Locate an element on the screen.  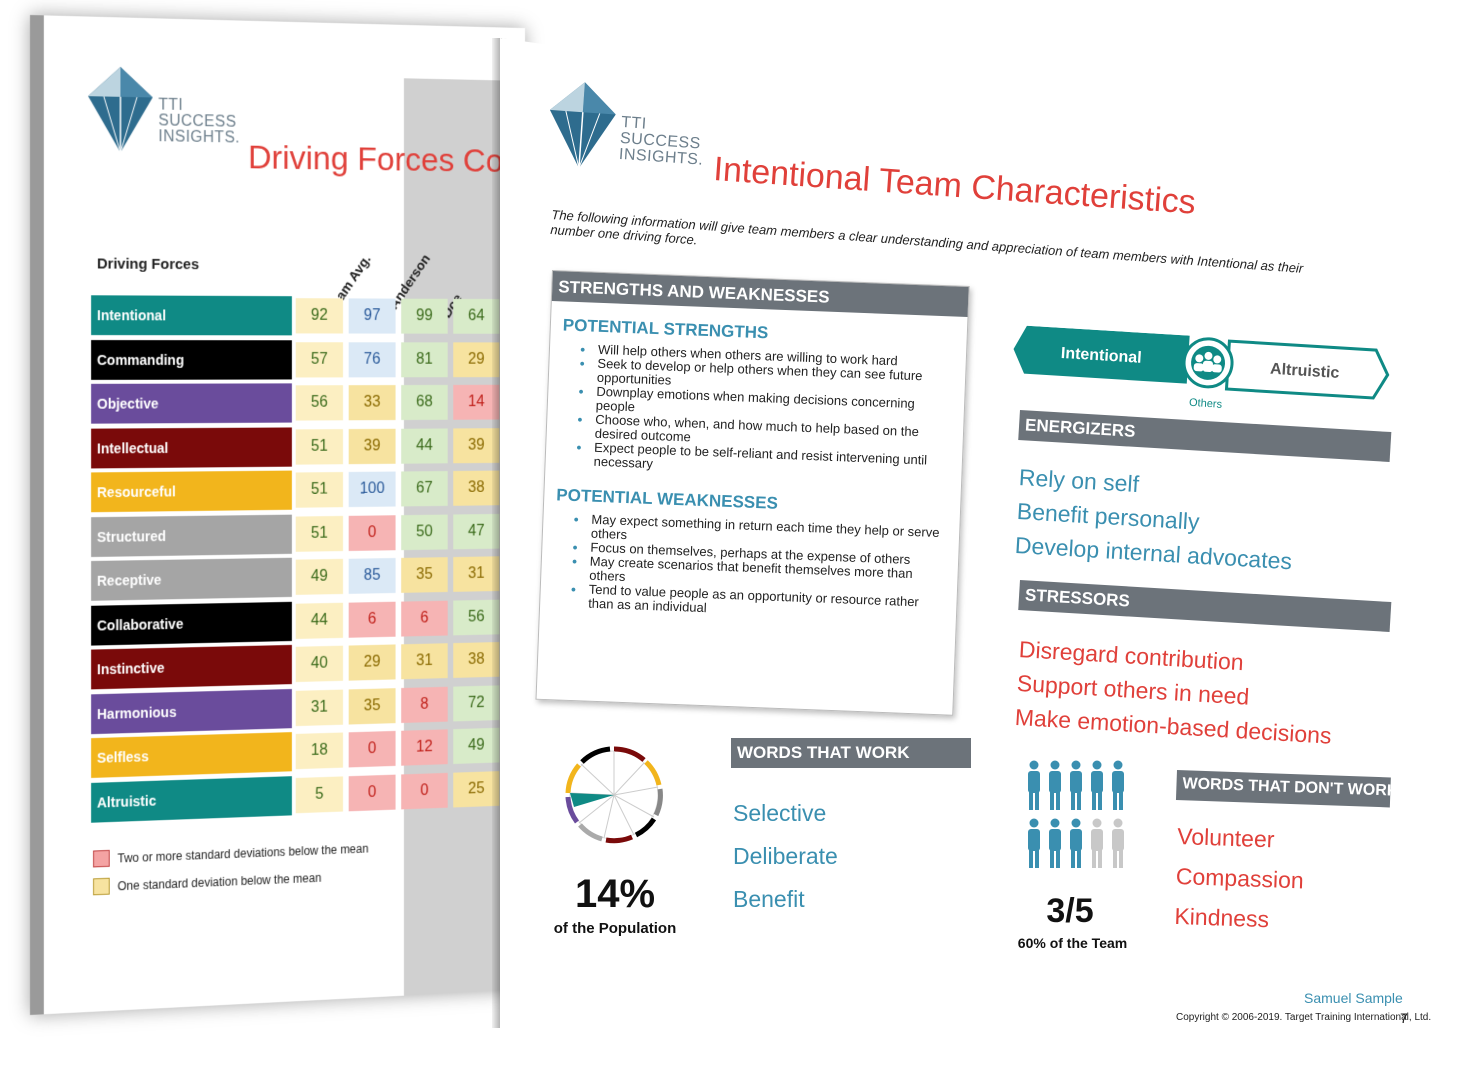
words-that-work-header: WORDS THAT WORK is located at coordinates (851, 753).